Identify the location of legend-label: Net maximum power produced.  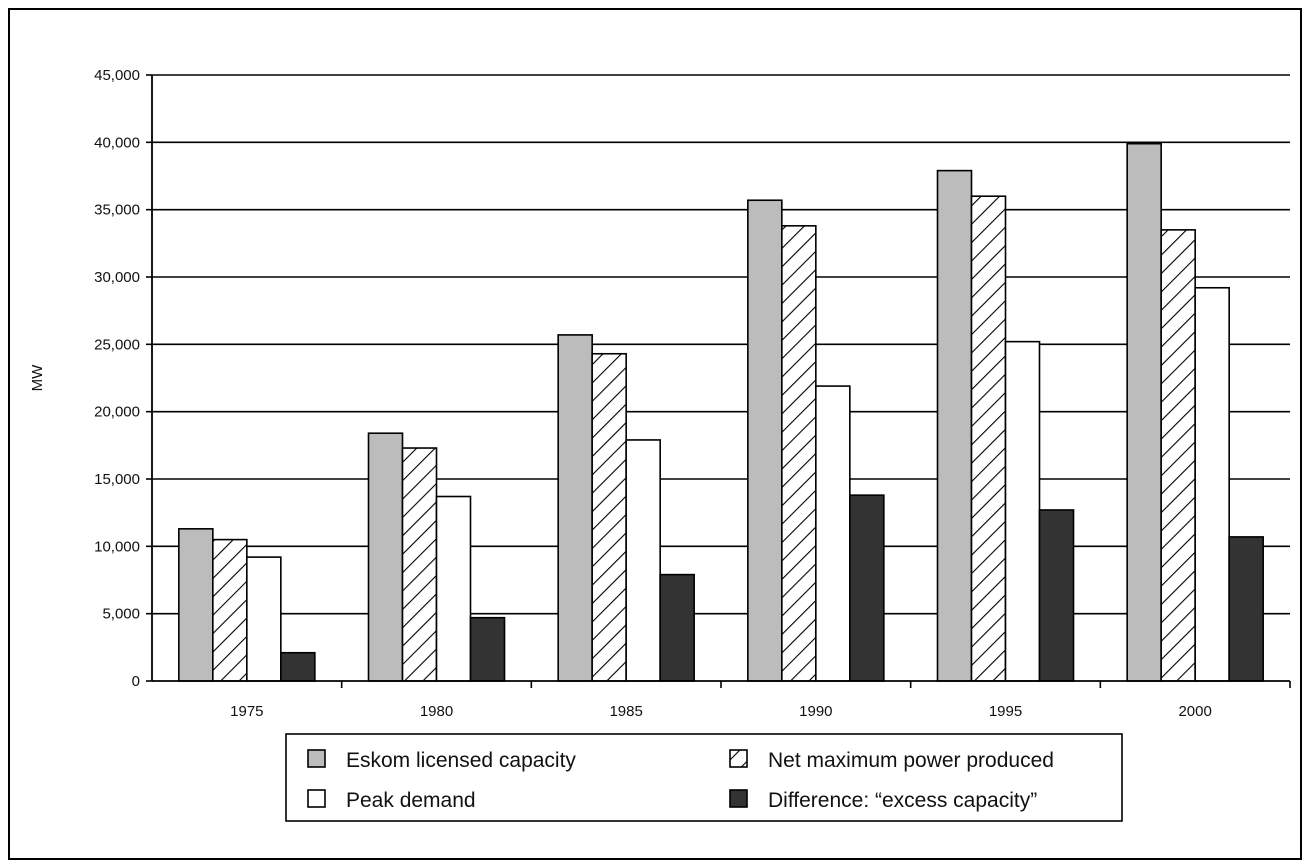
(911, 760).